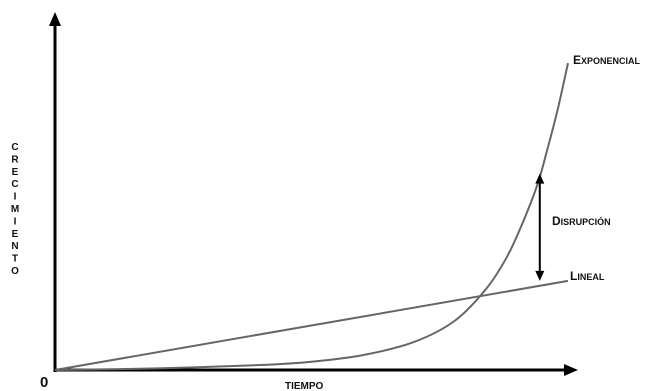 The width and height of the screenshot is (660, 391). What do you see at coordinates (607, 60) in the screenshot?
I see `series-label-exponencial: EXPONENCIAL` at bounding box center [607, 60].